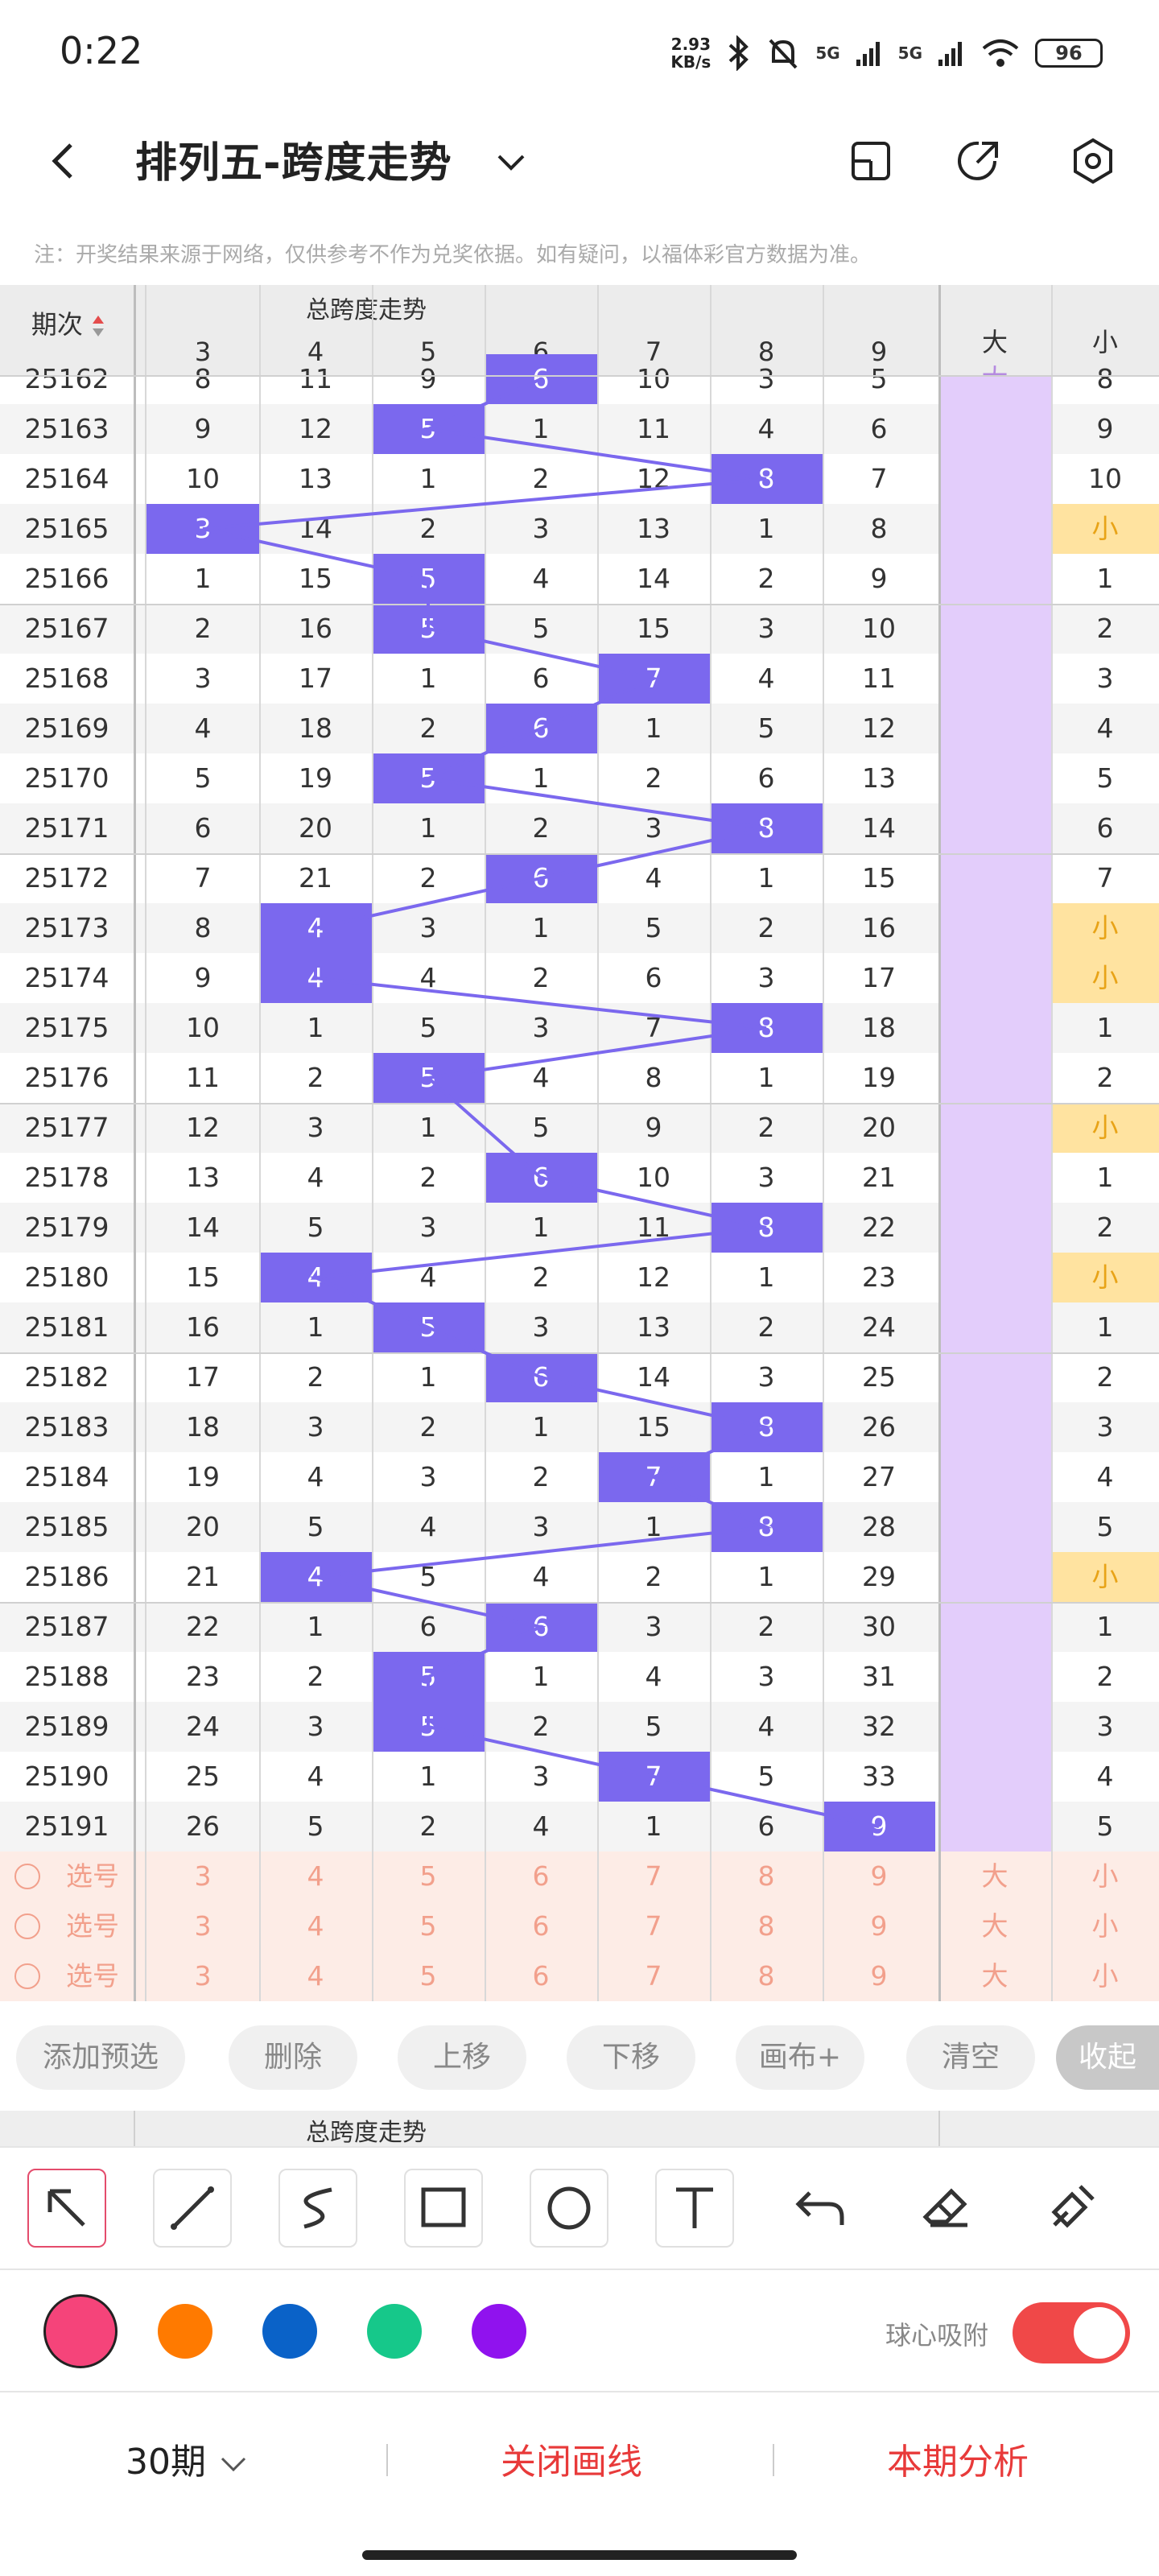  What do you see at coordinates (100, 2057) in the screenshot?
I see `add-preselect-button: 添加预选` at bounding box center [100, 2057].